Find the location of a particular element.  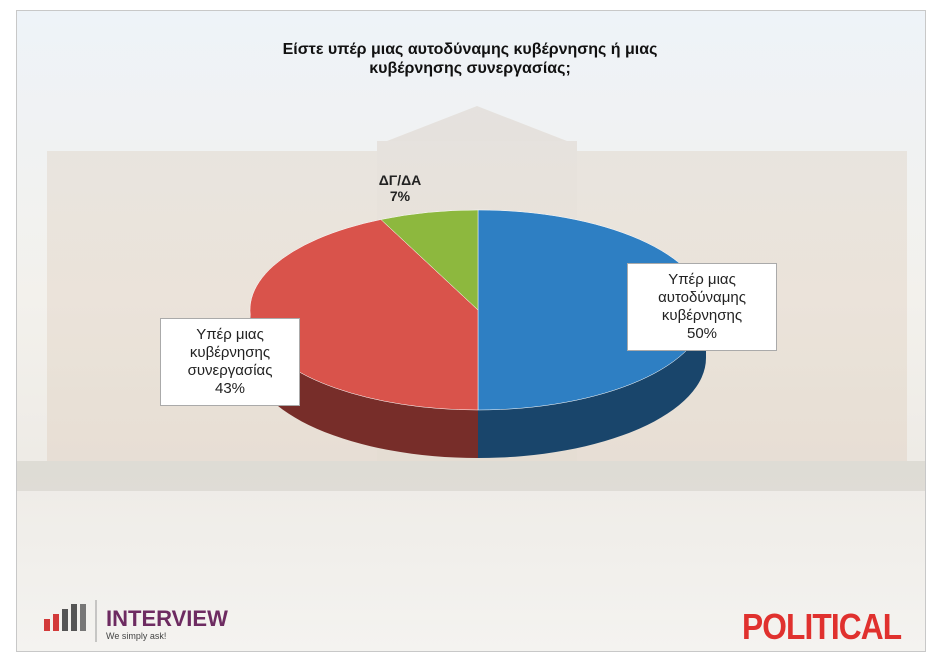

value-label: 7% is located at coordinates (400, 196).